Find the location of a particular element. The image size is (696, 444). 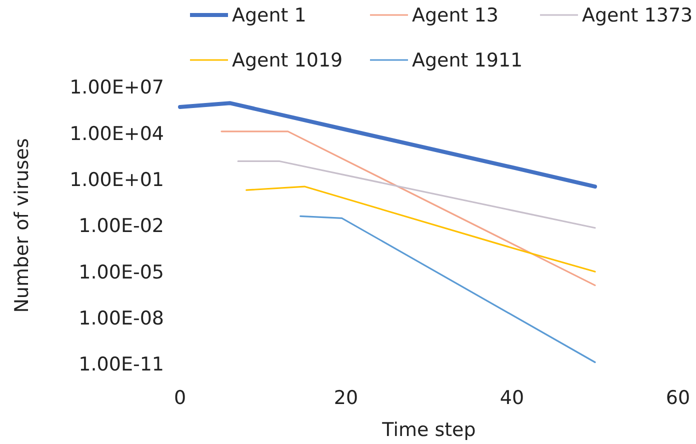

y-axis-title: Number of viruses is located at coordinates (22, 225).